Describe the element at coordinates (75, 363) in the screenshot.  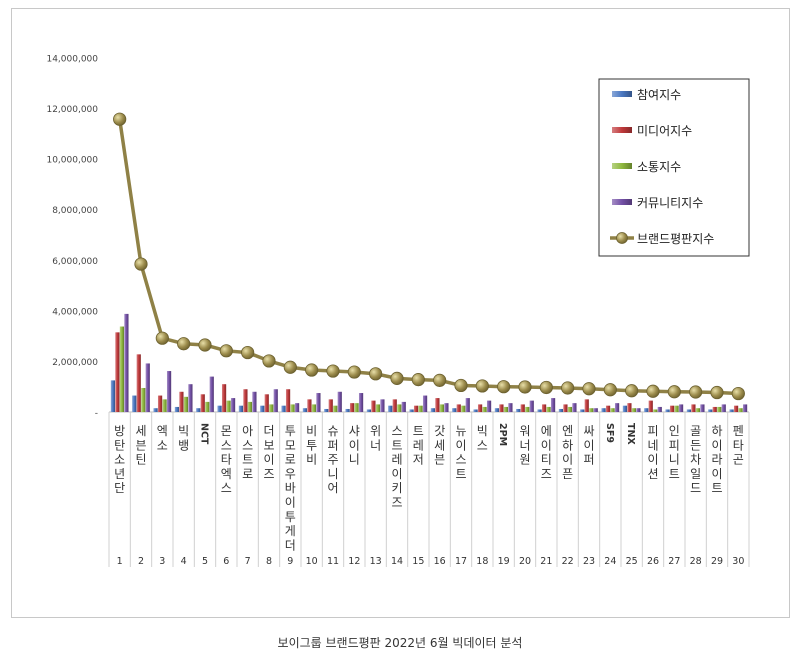
I see `y-tick-label: 2,000,000` at that location.